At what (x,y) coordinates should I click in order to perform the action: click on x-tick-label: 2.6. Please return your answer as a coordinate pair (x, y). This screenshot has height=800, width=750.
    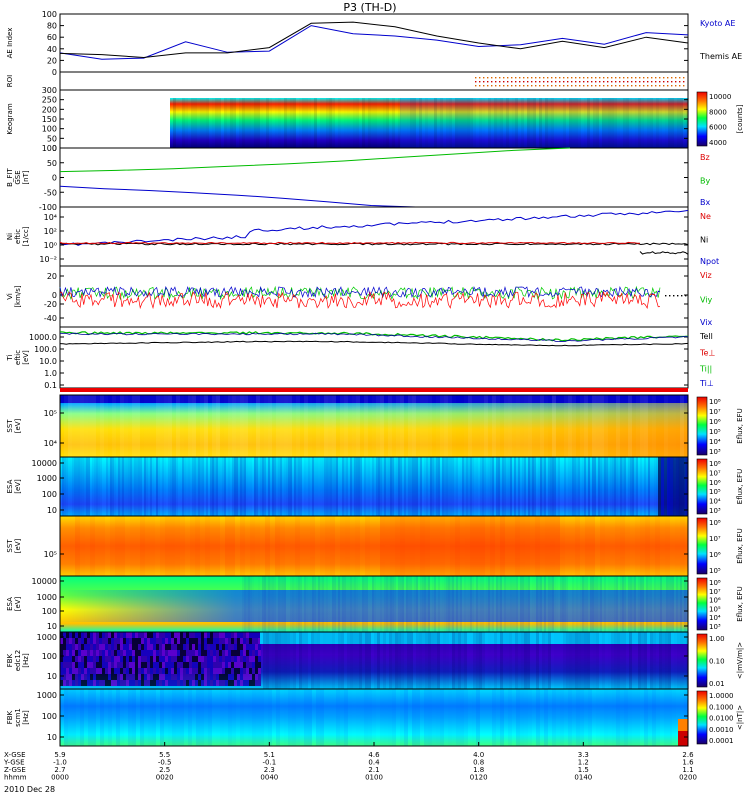
    Looking at the image, I should click on (688, 755).